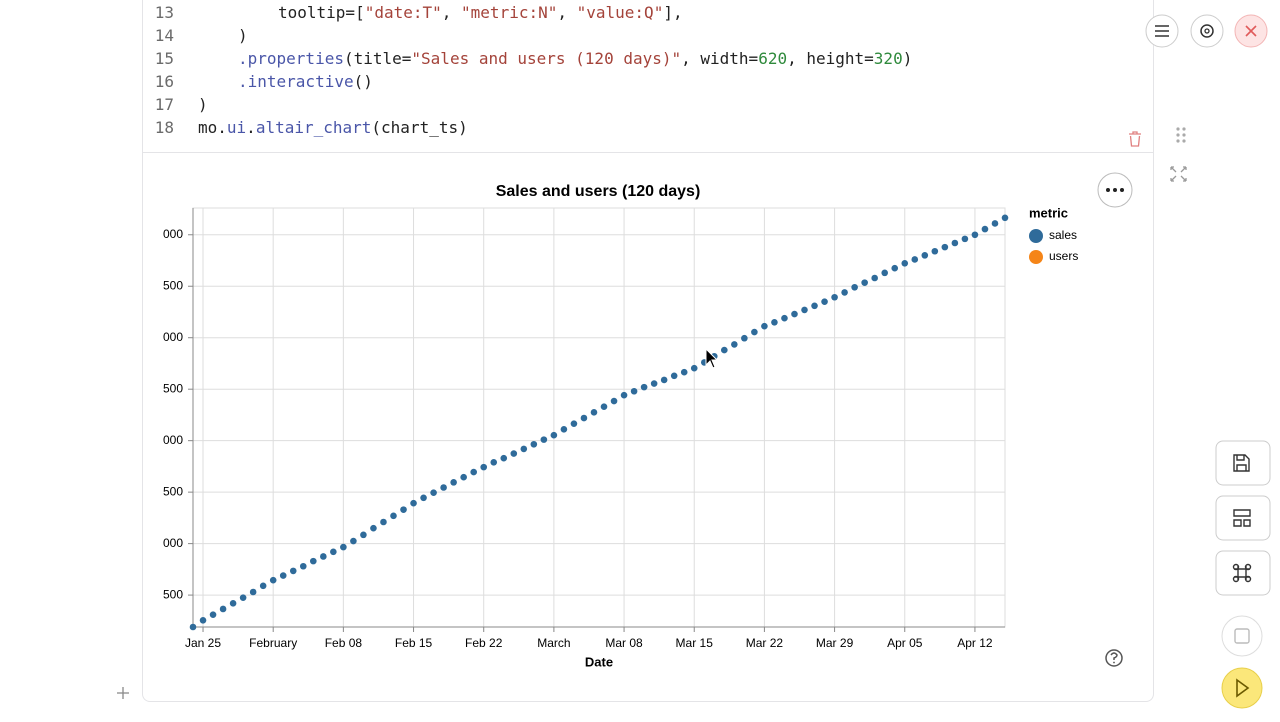  What do you see at coordinates (673, 12) in the screenshot?
I see `code-token: ],` at bounding box center [673, 12].